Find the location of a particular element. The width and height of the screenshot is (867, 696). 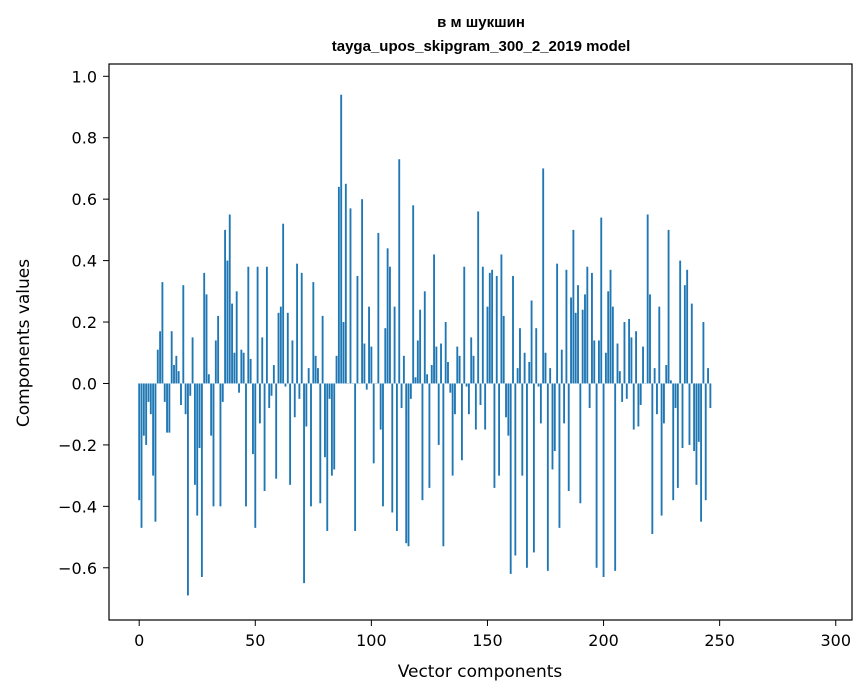

x-tick-label: 100 is located at coordinates (371, 640).